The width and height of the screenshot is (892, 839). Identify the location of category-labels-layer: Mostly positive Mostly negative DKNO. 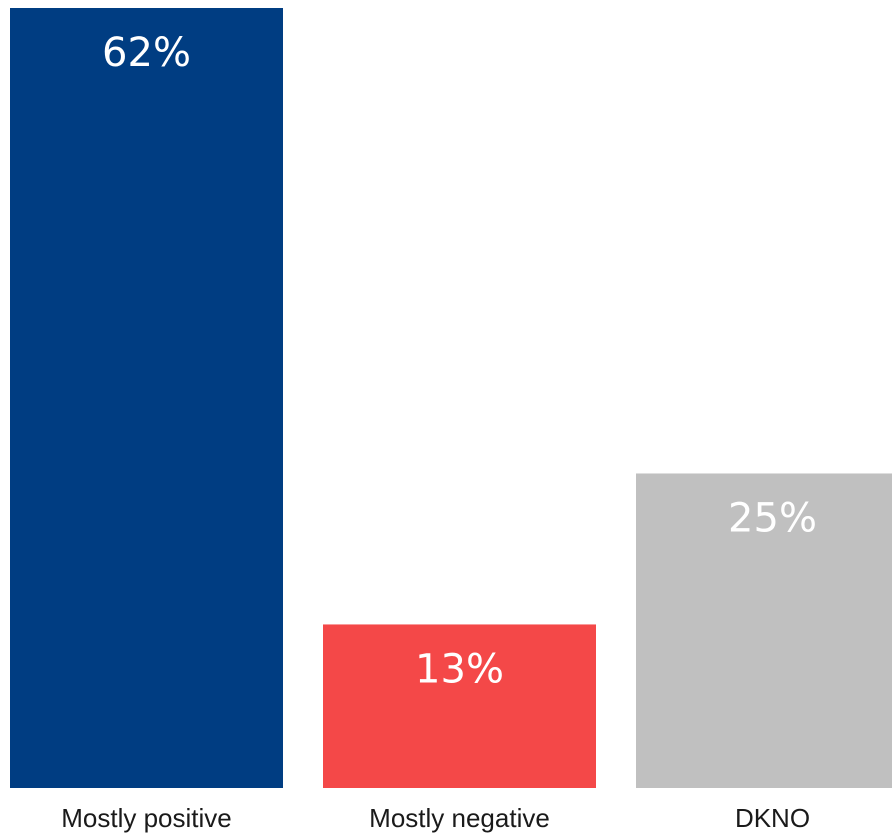
(435, 818).